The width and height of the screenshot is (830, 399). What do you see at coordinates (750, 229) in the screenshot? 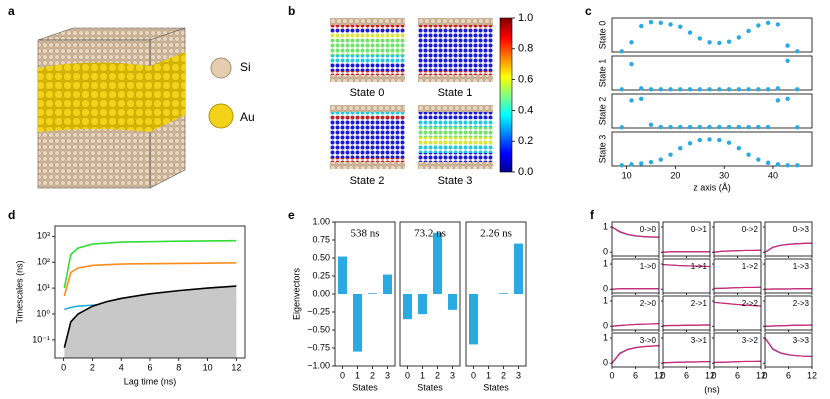
I see `subplot-label: 0->2` at bounding box center [750, 229].